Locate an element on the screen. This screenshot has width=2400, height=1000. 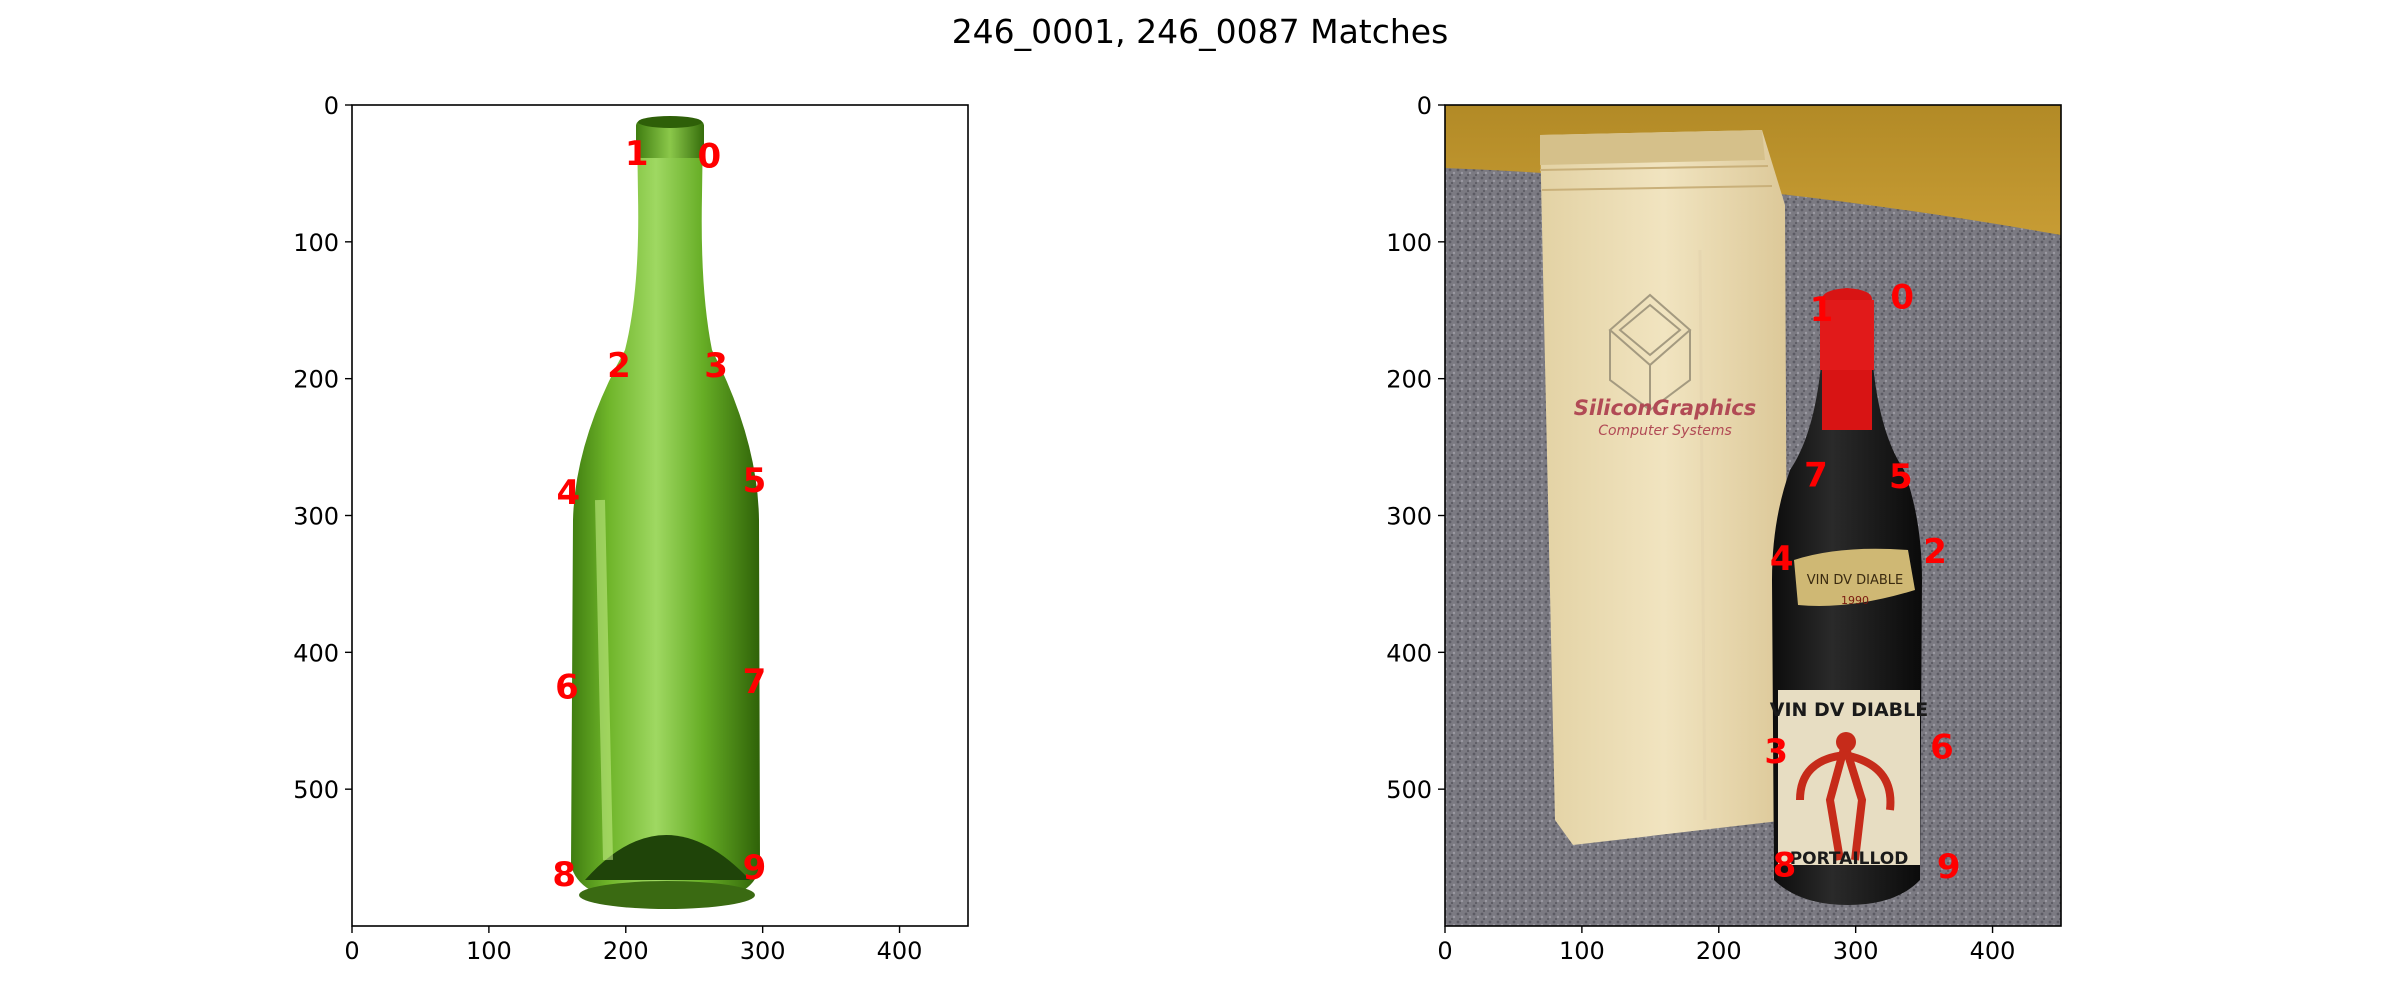
left-y-tick-label: 500 is located at coordinates (316, 790).